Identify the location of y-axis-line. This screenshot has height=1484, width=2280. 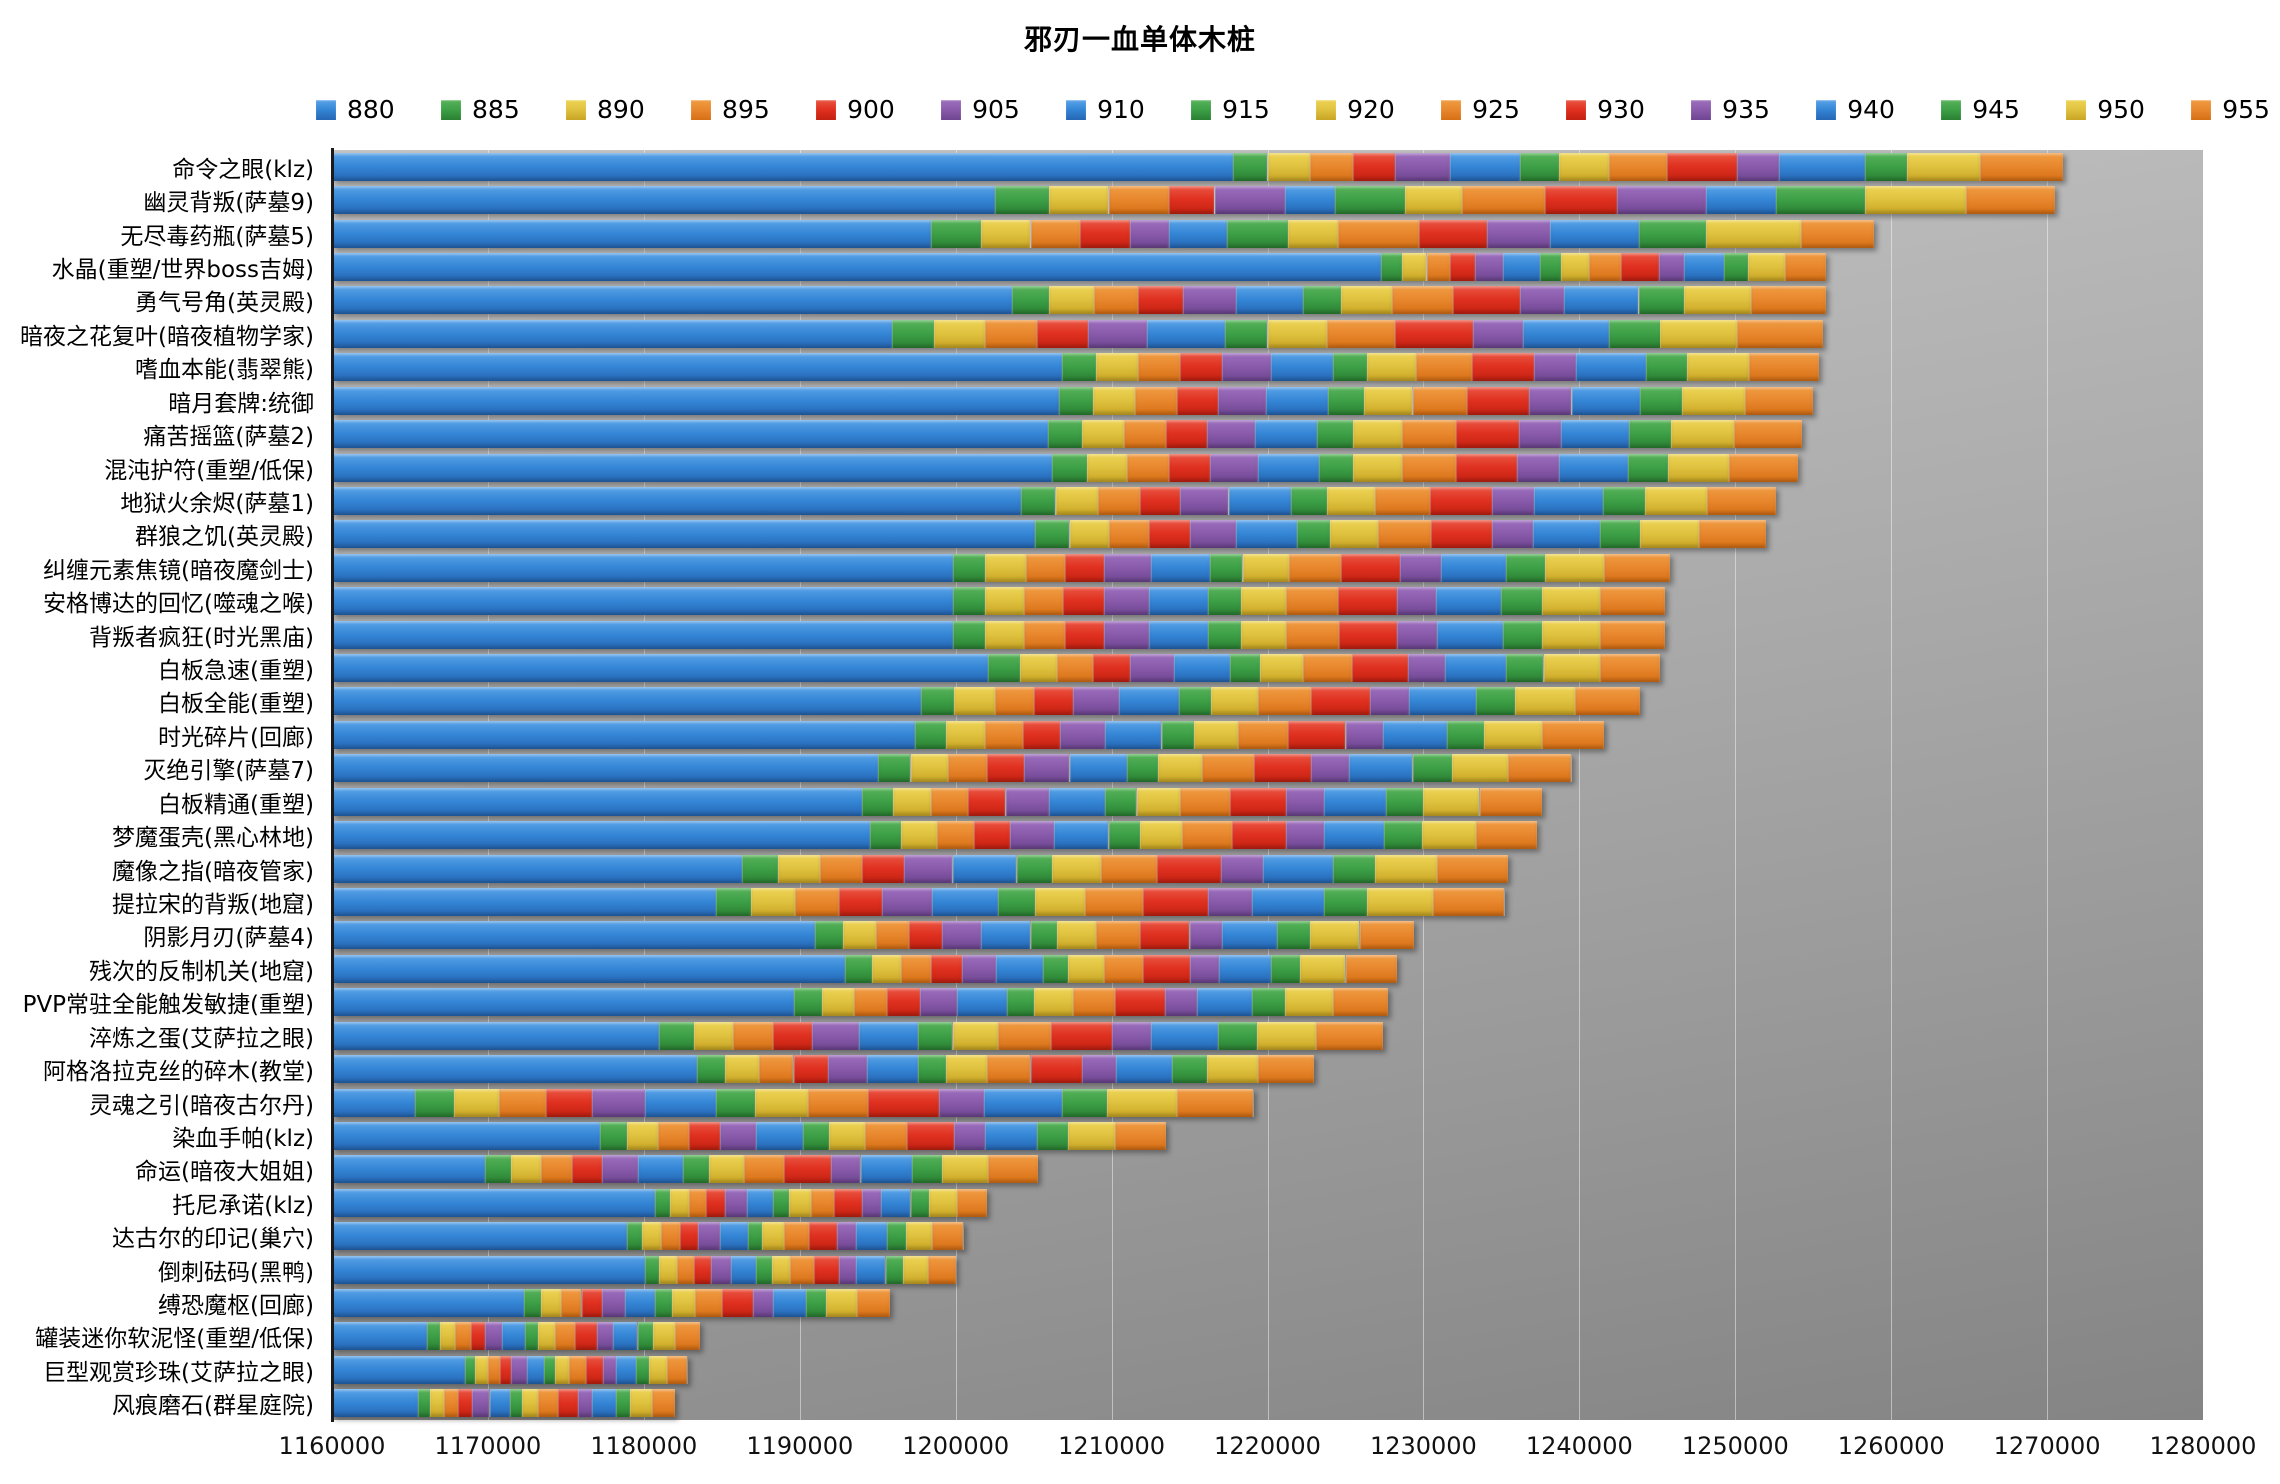
(332, 785).